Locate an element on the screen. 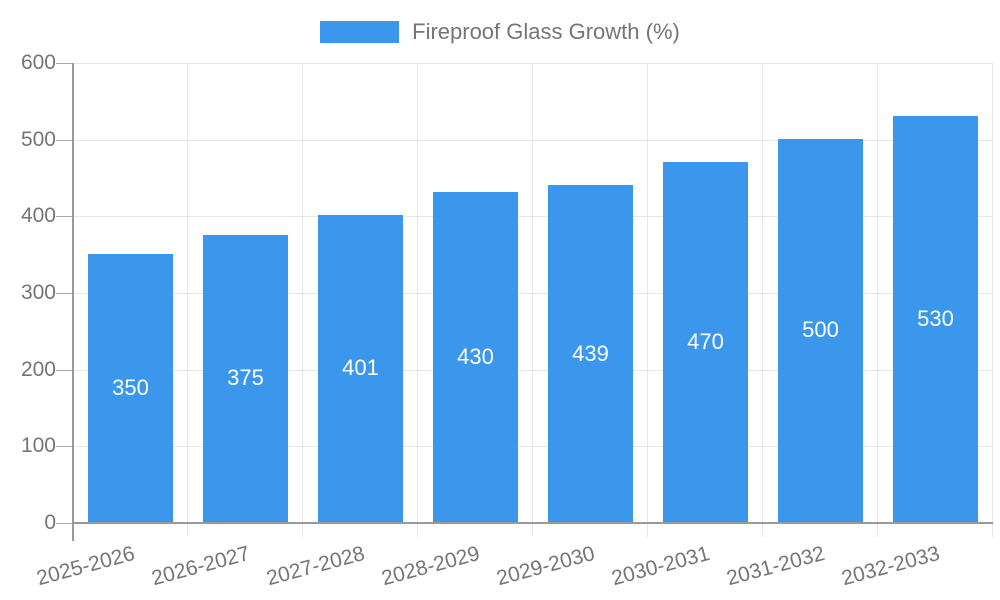 The width and height of the screenshot is (1000, 600). bar-value-label: 350 is located at coordinates (130, 387).